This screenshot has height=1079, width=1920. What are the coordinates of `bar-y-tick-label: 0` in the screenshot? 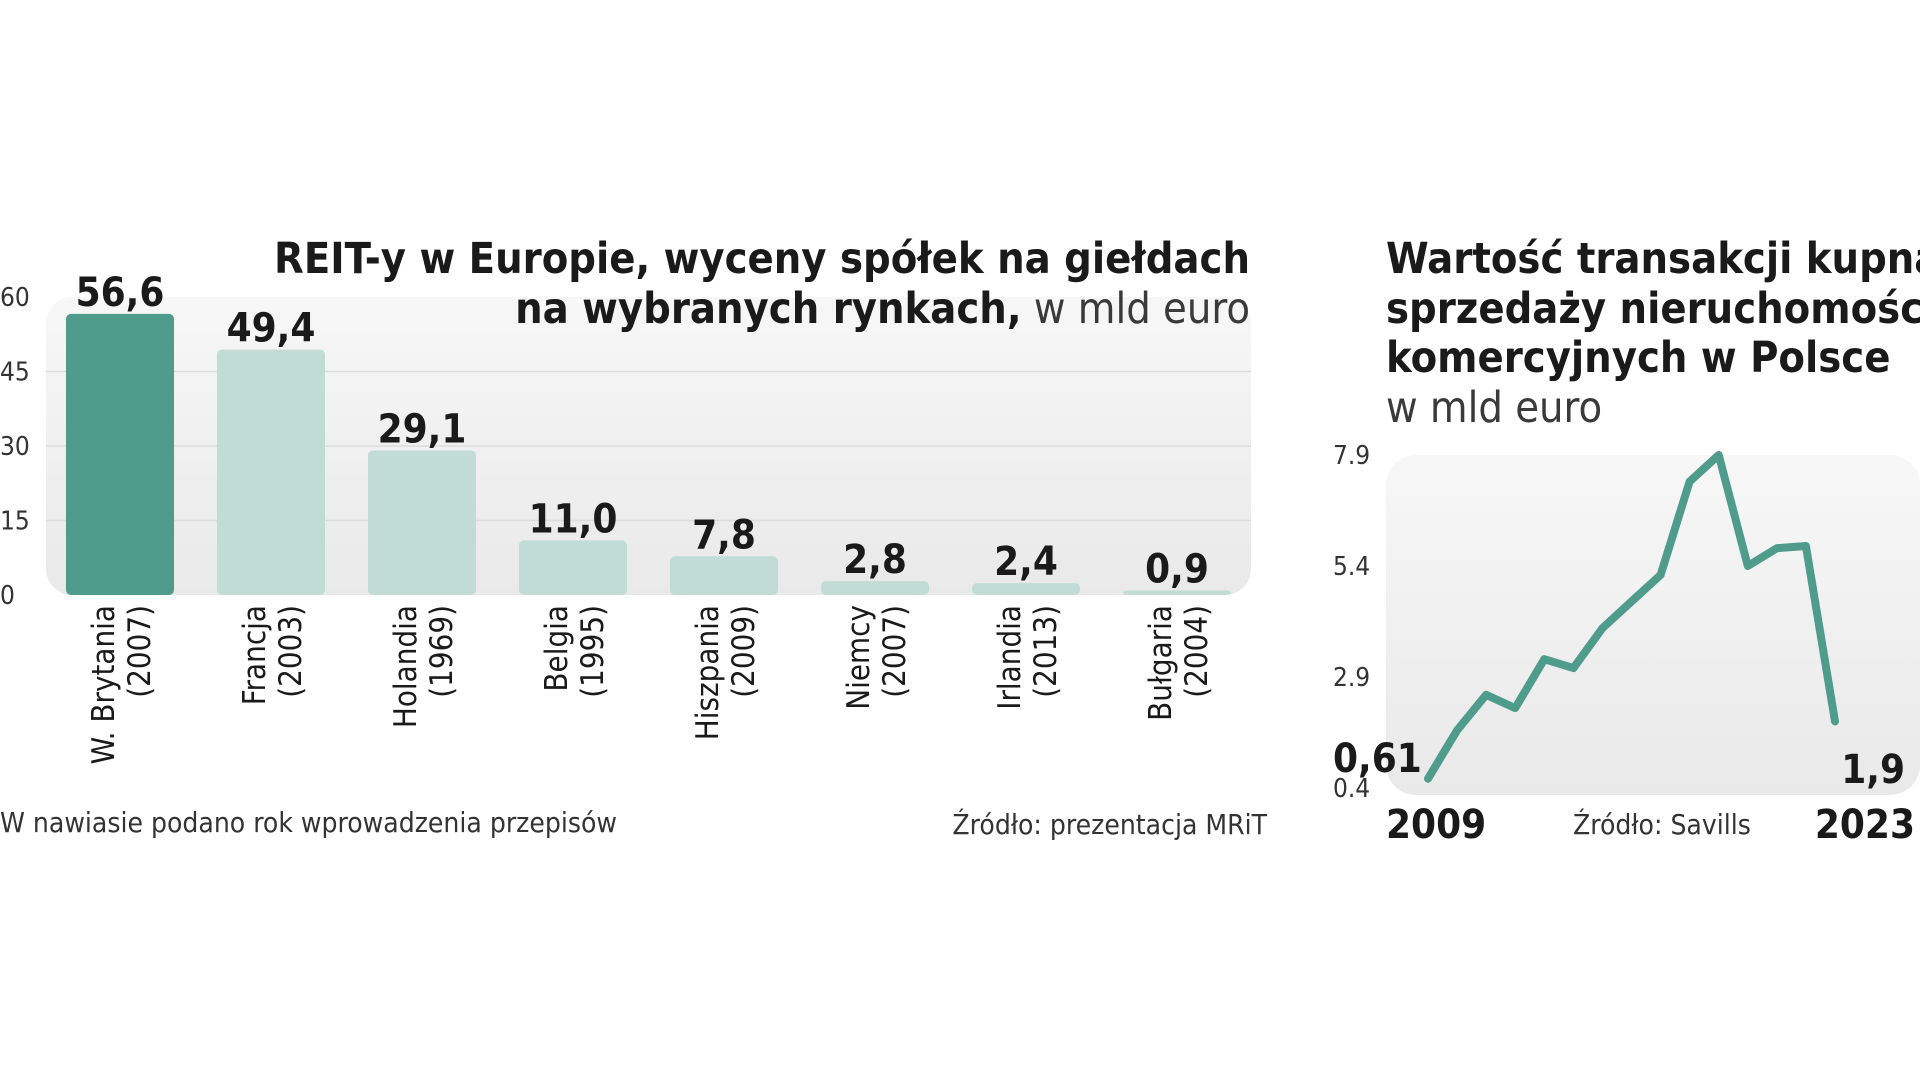 It's located at (7, 596).